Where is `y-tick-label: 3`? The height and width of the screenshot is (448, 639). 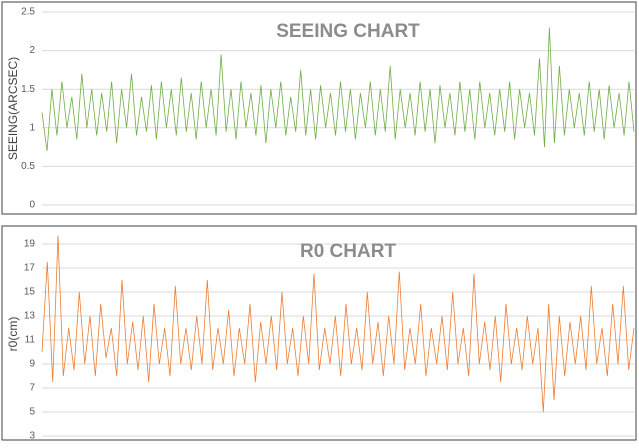
y-tick-label: 3 is located at coordinates (32, 436).